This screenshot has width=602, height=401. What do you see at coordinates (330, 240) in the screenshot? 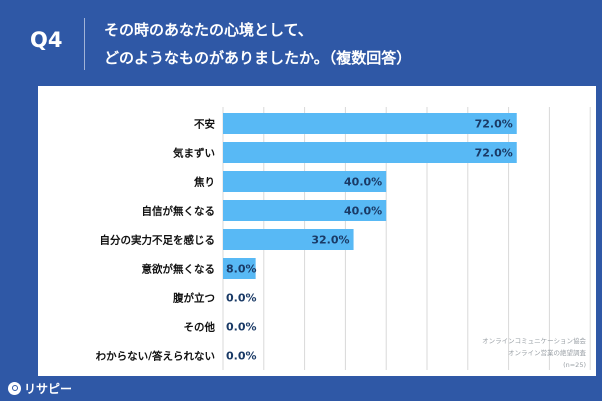
I see `data-label: 32.0%` at bounding box center [330, 240].